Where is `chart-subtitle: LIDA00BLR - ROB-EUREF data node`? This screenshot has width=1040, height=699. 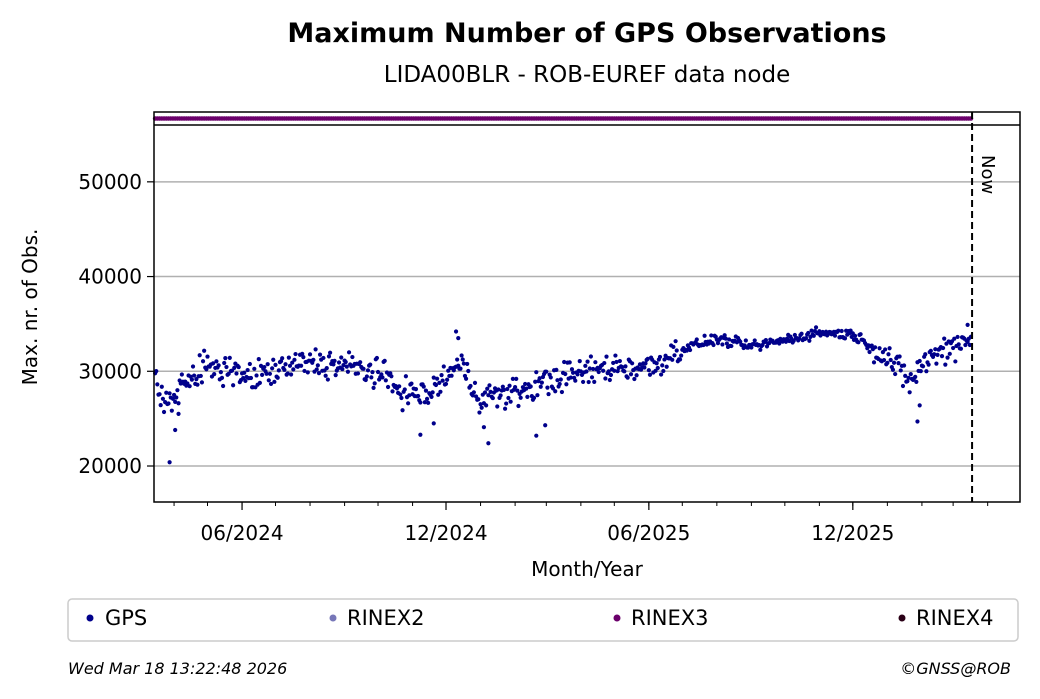
chart-subtitle: LIDA00BLR - ROB-EUREF data node is located at coordinates (587, 75).